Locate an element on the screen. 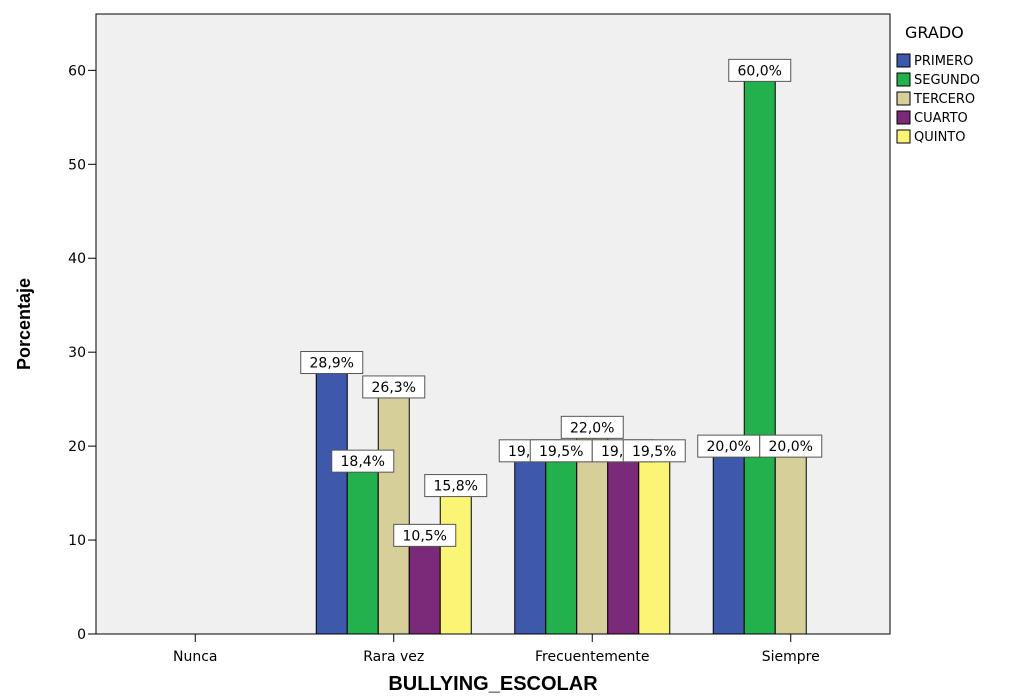 This screenshot has width=1018, height=697. data-label: 18,4% is located at coordinates (363, 461).